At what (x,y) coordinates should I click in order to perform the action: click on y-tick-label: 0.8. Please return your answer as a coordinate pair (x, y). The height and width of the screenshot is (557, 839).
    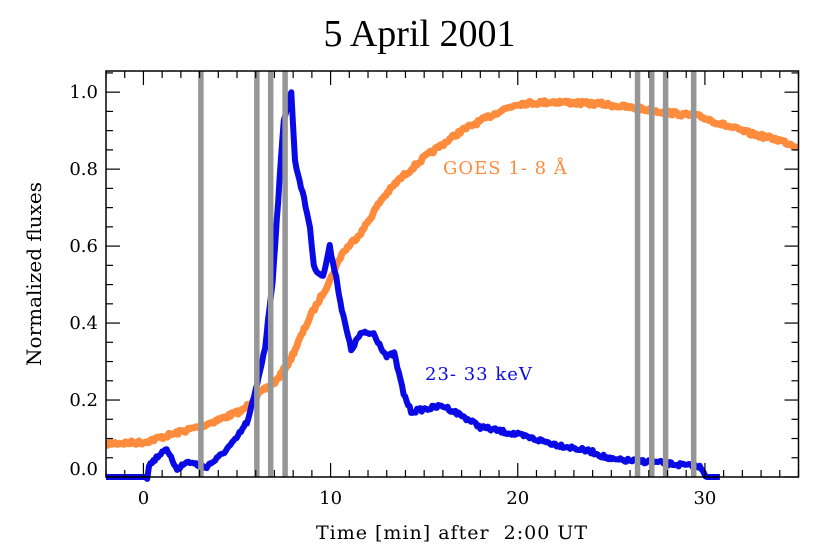
    Looking at the image, I should click on (83, 169).